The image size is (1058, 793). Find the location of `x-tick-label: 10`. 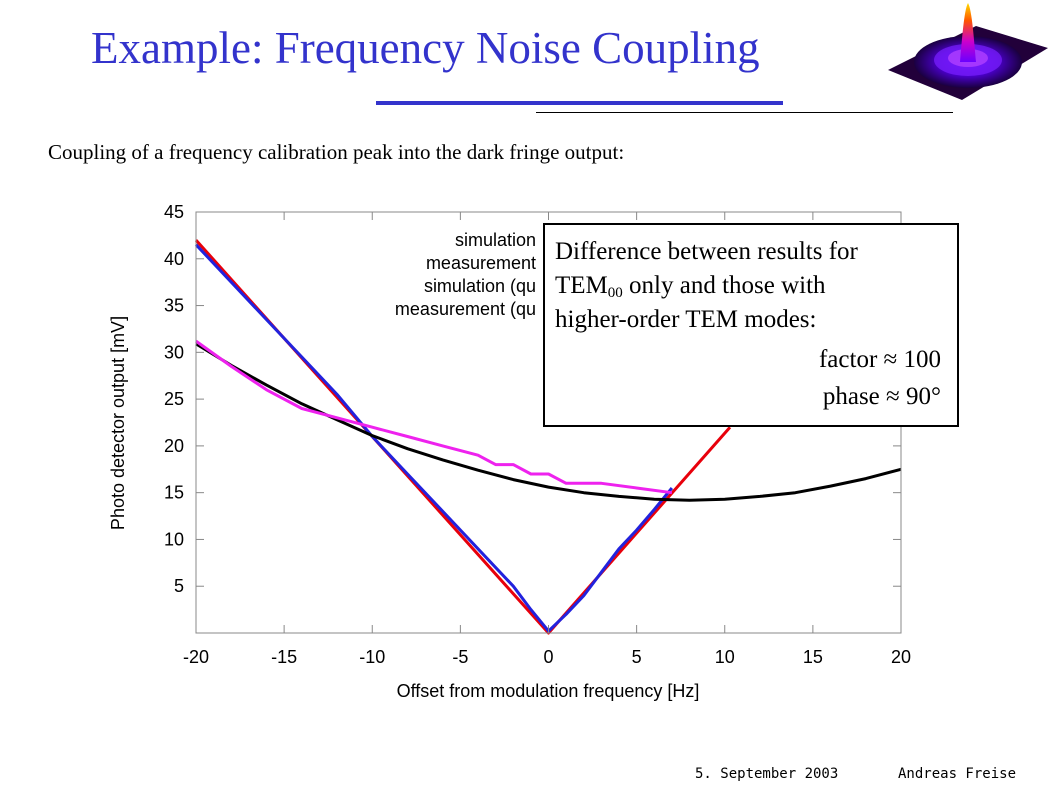

x-tick-label: 10 is located at coordinates (725, 657).